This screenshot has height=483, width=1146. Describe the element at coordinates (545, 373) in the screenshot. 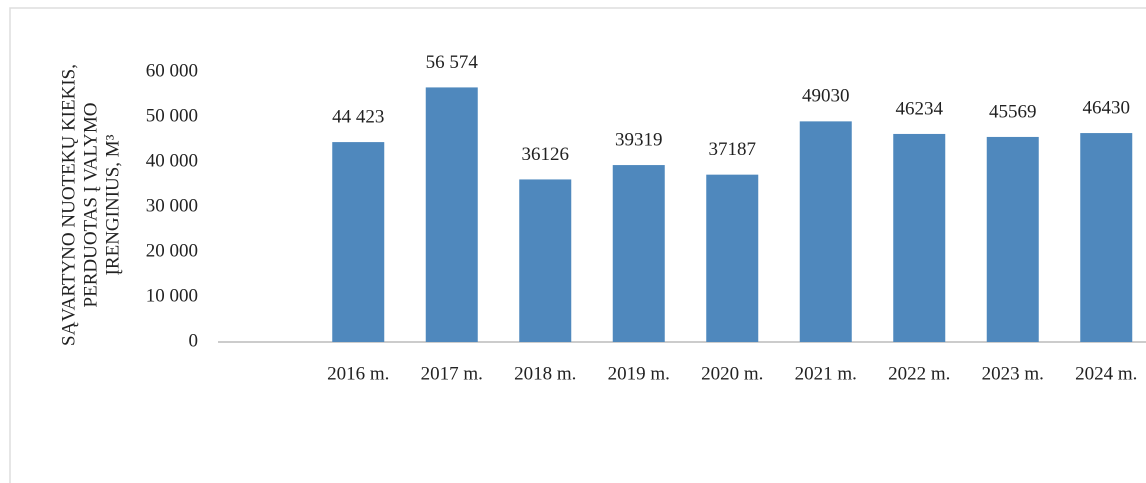

I see `x-tick-label: 2018 m.` at that location.